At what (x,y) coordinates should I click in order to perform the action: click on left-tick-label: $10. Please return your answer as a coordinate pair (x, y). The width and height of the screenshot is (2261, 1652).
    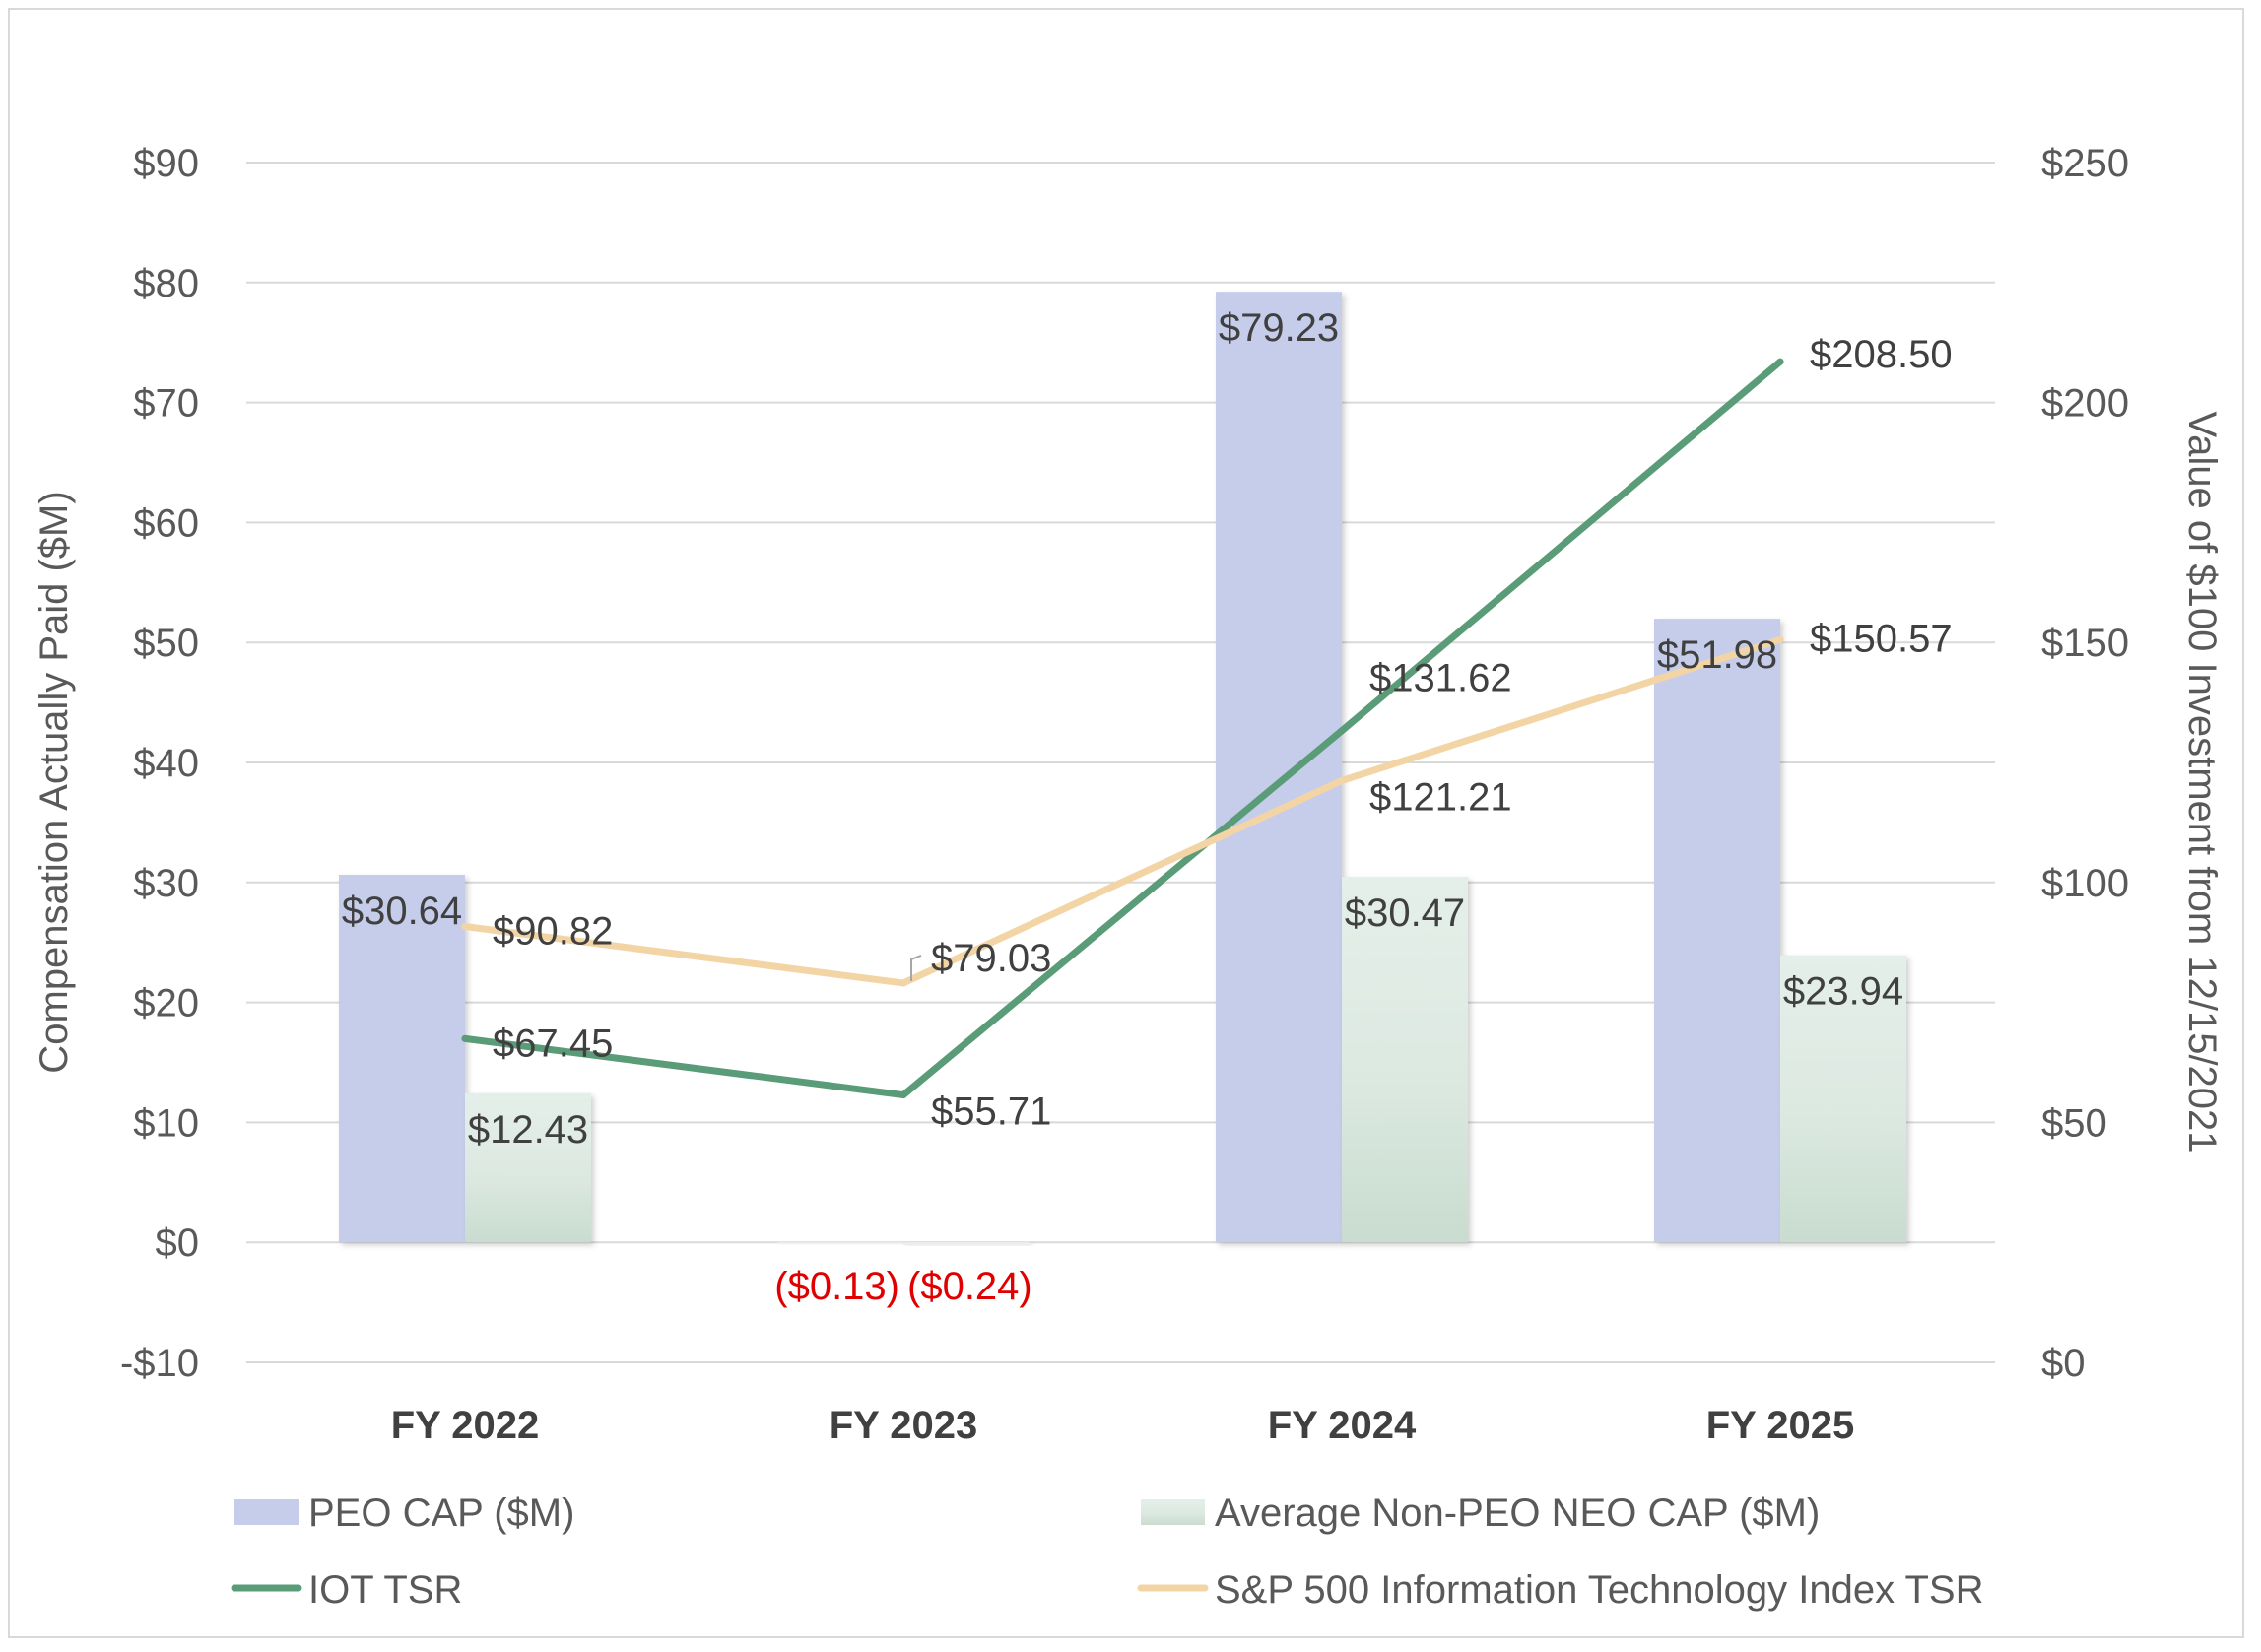
    Looking at the image, I should click on (166, 1123).